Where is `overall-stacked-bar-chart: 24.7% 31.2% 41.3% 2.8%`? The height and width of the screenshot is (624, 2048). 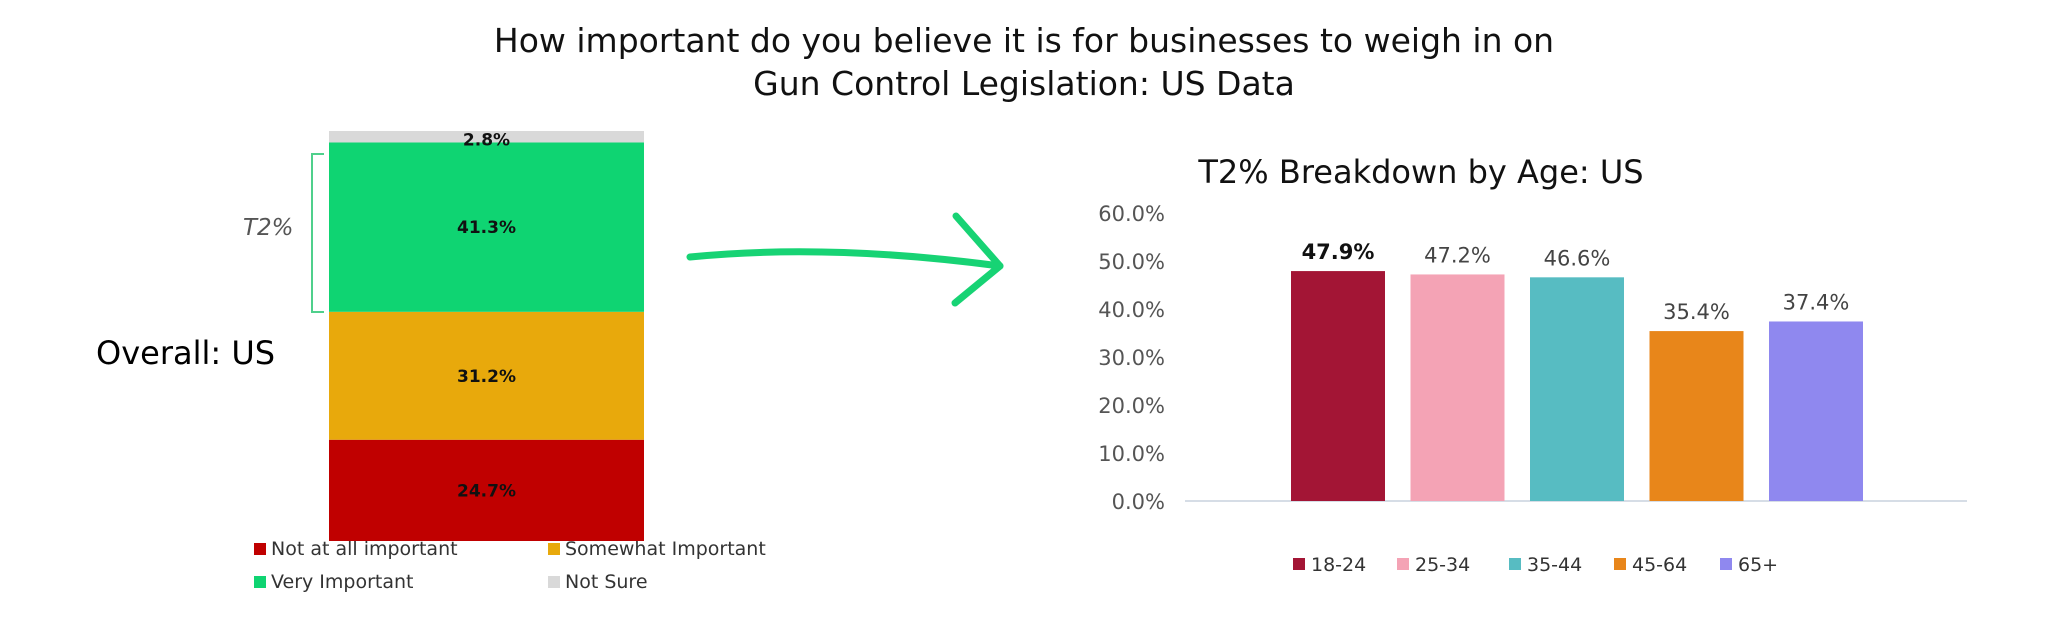
overall-stacked-bar-chart: 24.7% 31.2% 41.3% 2.8% is located at coordinates (486, 336).